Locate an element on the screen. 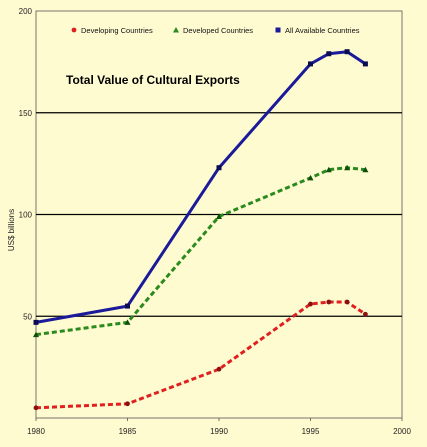 This screenshot has height=447, width=427. y-tick-label: 150 is located at coordinates (26, 113).